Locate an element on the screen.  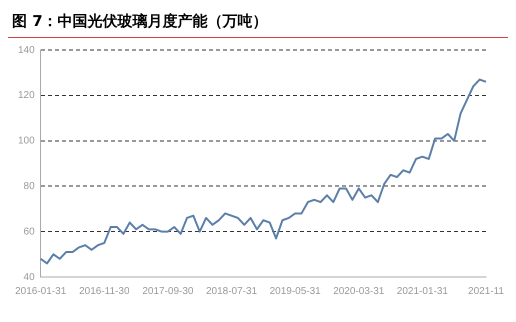
x-tick-label: 2021-11 is located at coordinates (486, 291).